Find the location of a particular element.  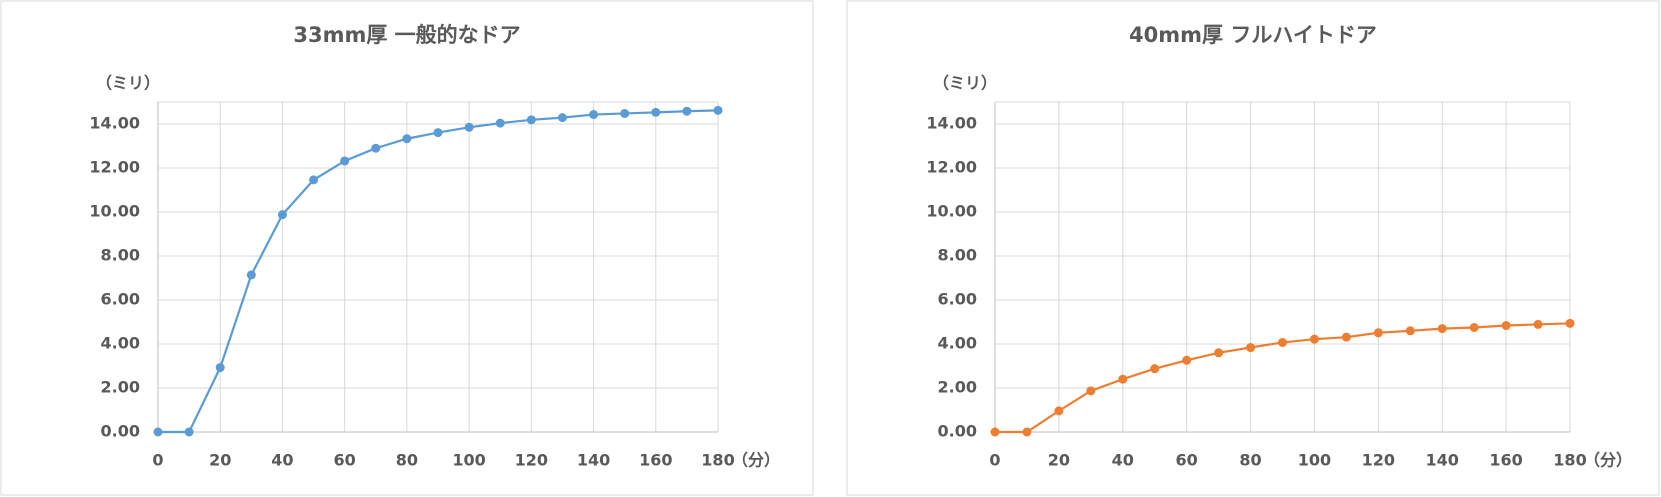

chart-title: 40mm厚 フルハイトドア is located at coordinates (1253, 35).